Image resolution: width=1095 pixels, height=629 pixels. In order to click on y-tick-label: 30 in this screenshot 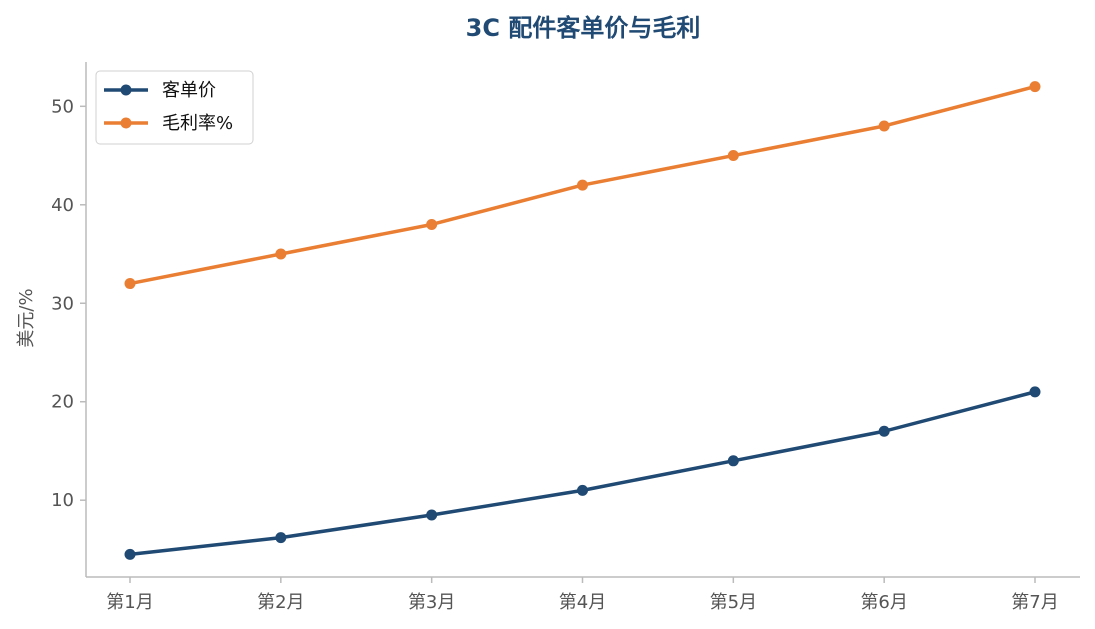, I will do `click(62, 303)`.